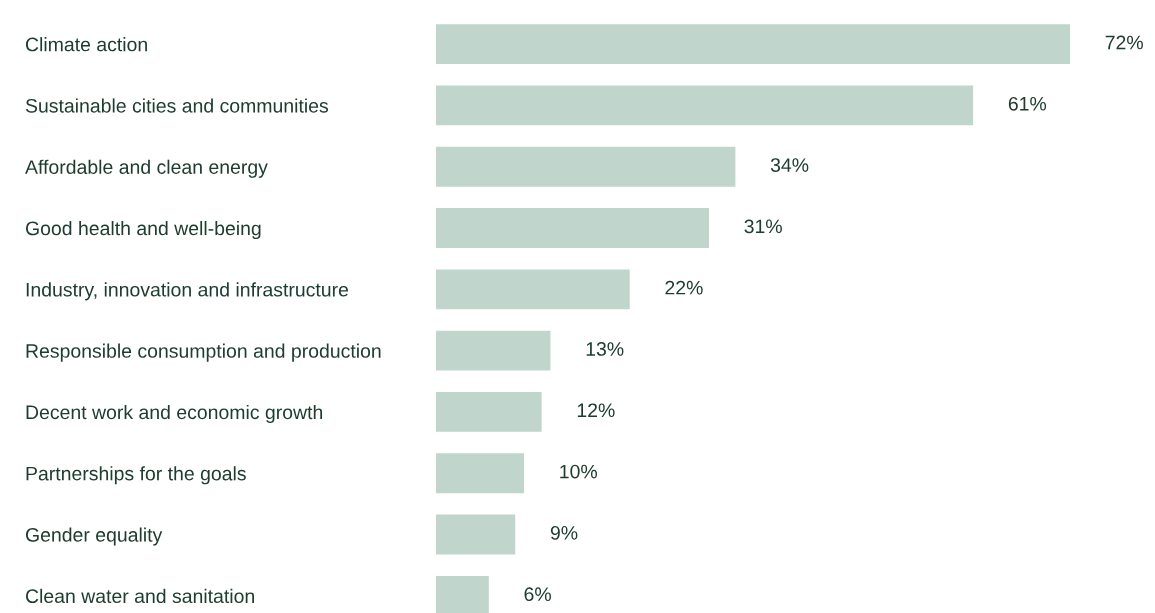  Describe the element at coordinates (143, 230) in the screenshot. I see `y-tick-label: Good health and well-being` at that location.